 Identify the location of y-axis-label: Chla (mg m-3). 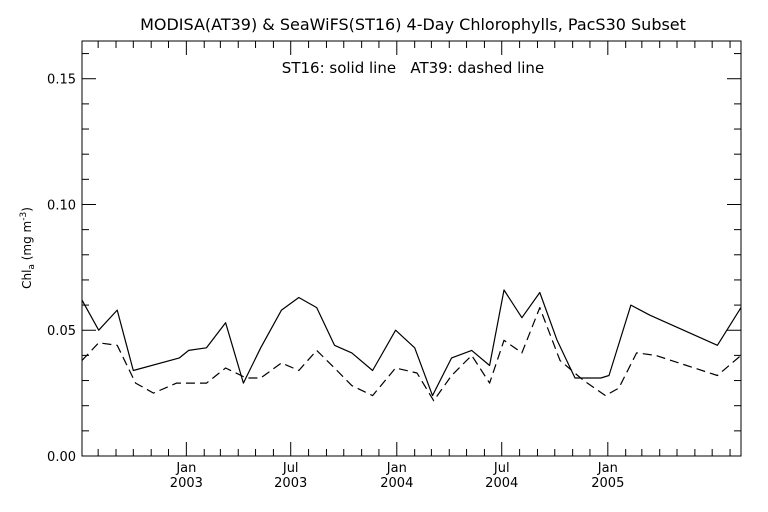
(28, 248).